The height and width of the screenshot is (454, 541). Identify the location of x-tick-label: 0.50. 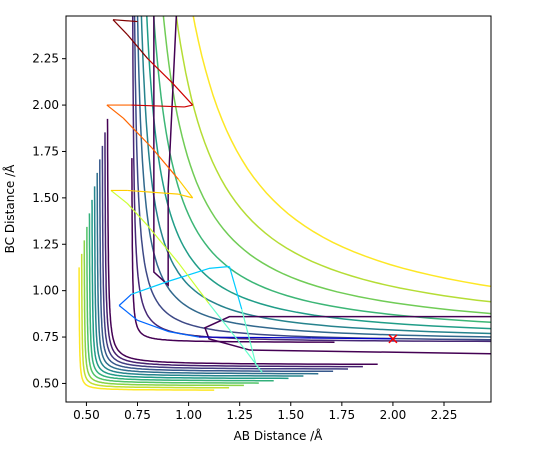
(86, 415).